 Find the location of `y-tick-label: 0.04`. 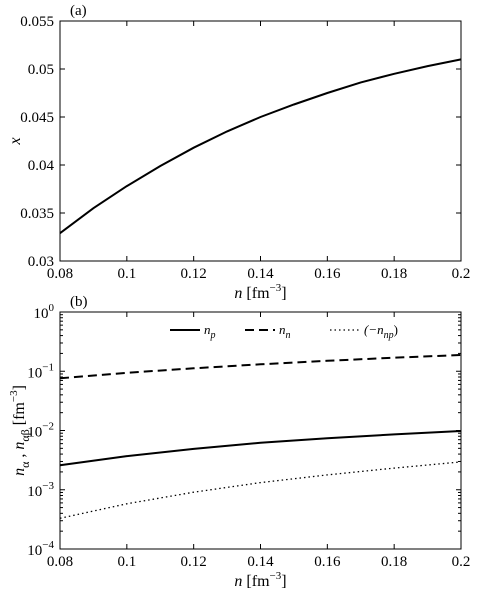

y-tick-label: 0.04 is located at coordinates (41, 166).